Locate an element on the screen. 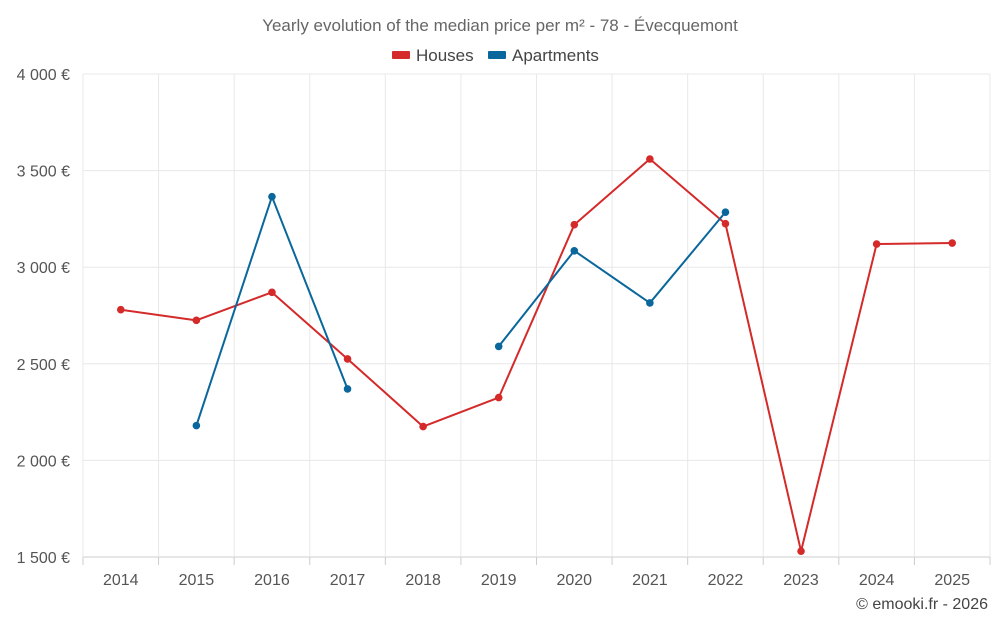  y-tick-label: 3 500 € is located at coordinates (43, 172).